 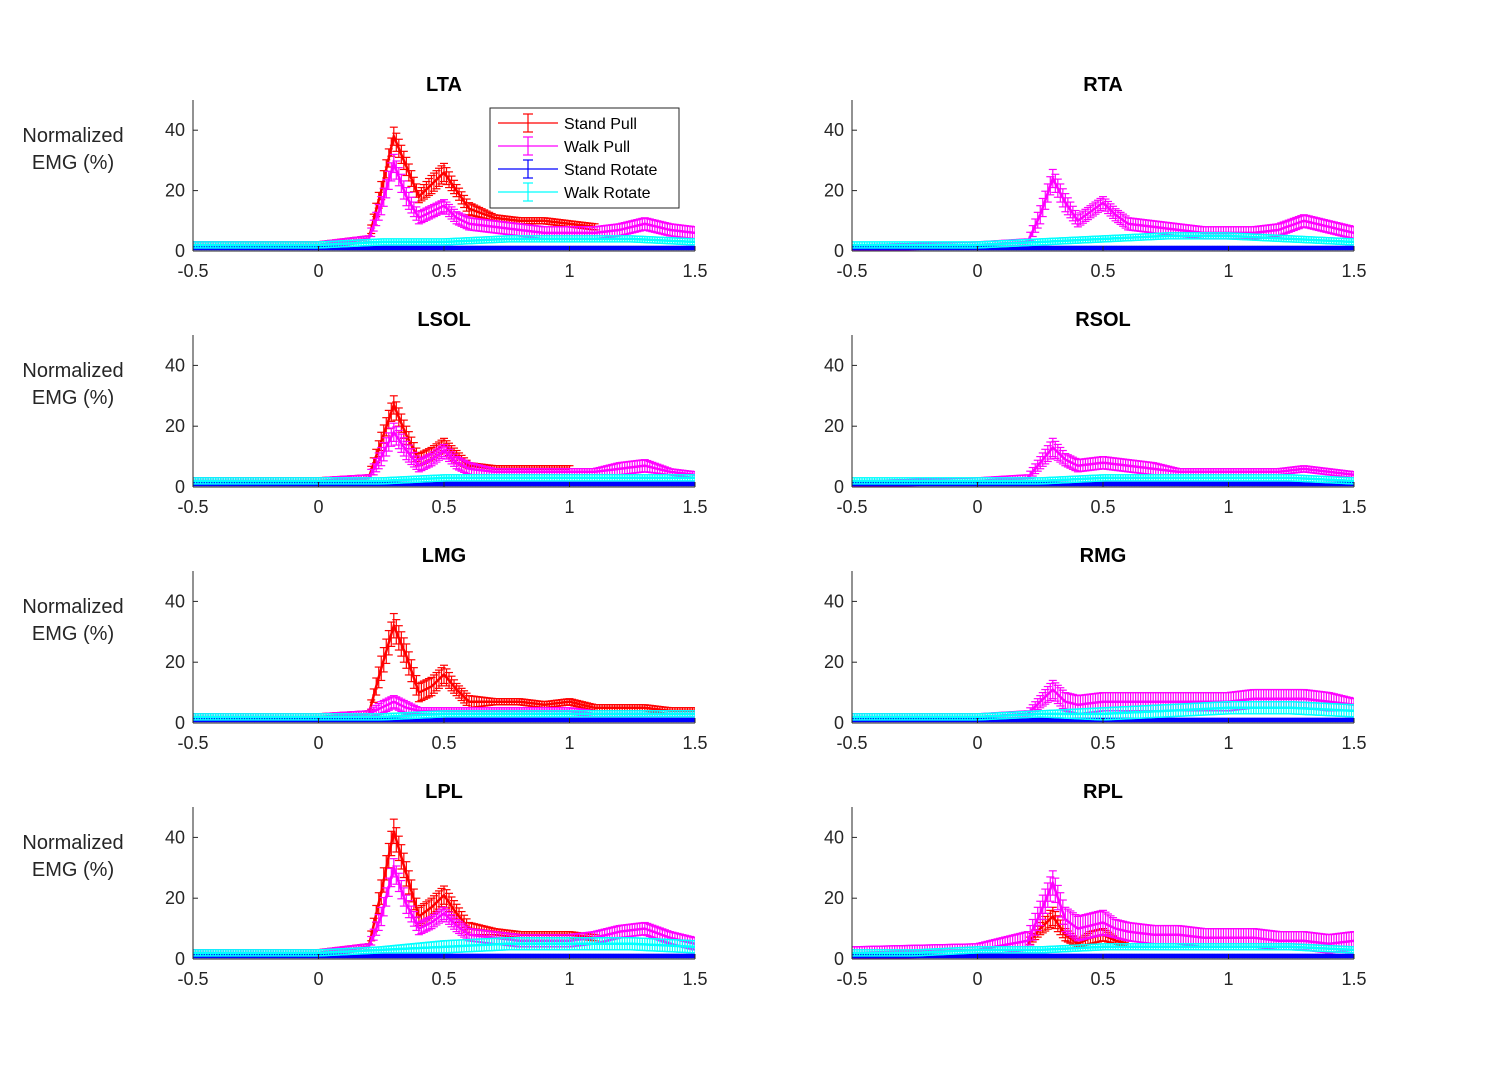 I want to click on panel-title: LSOL, so click(x=443, y=320).